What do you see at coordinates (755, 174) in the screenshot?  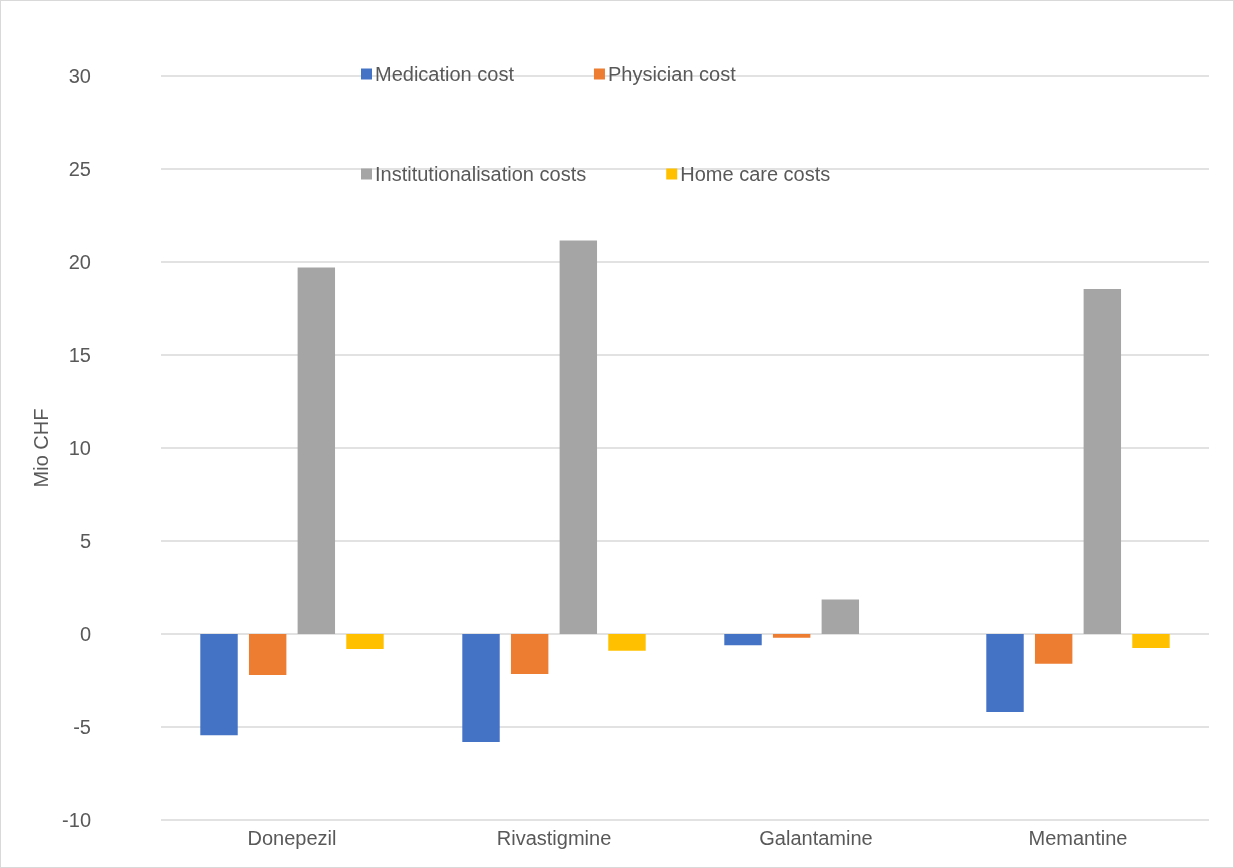 I see `legend-label: Home care costs` at bounding box center [755, 174].